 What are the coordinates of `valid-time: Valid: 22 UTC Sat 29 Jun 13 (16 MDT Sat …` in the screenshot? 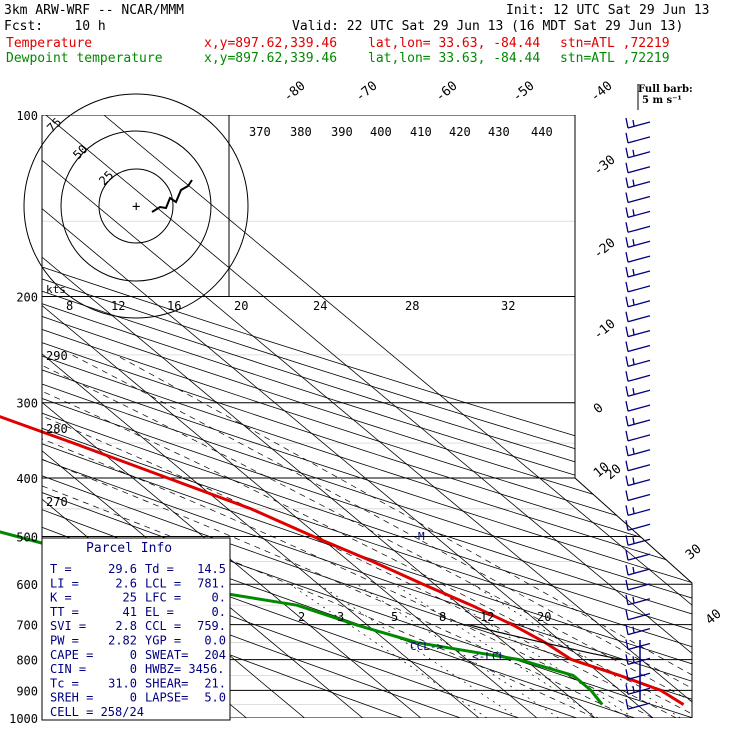 It's located at (488, 26).